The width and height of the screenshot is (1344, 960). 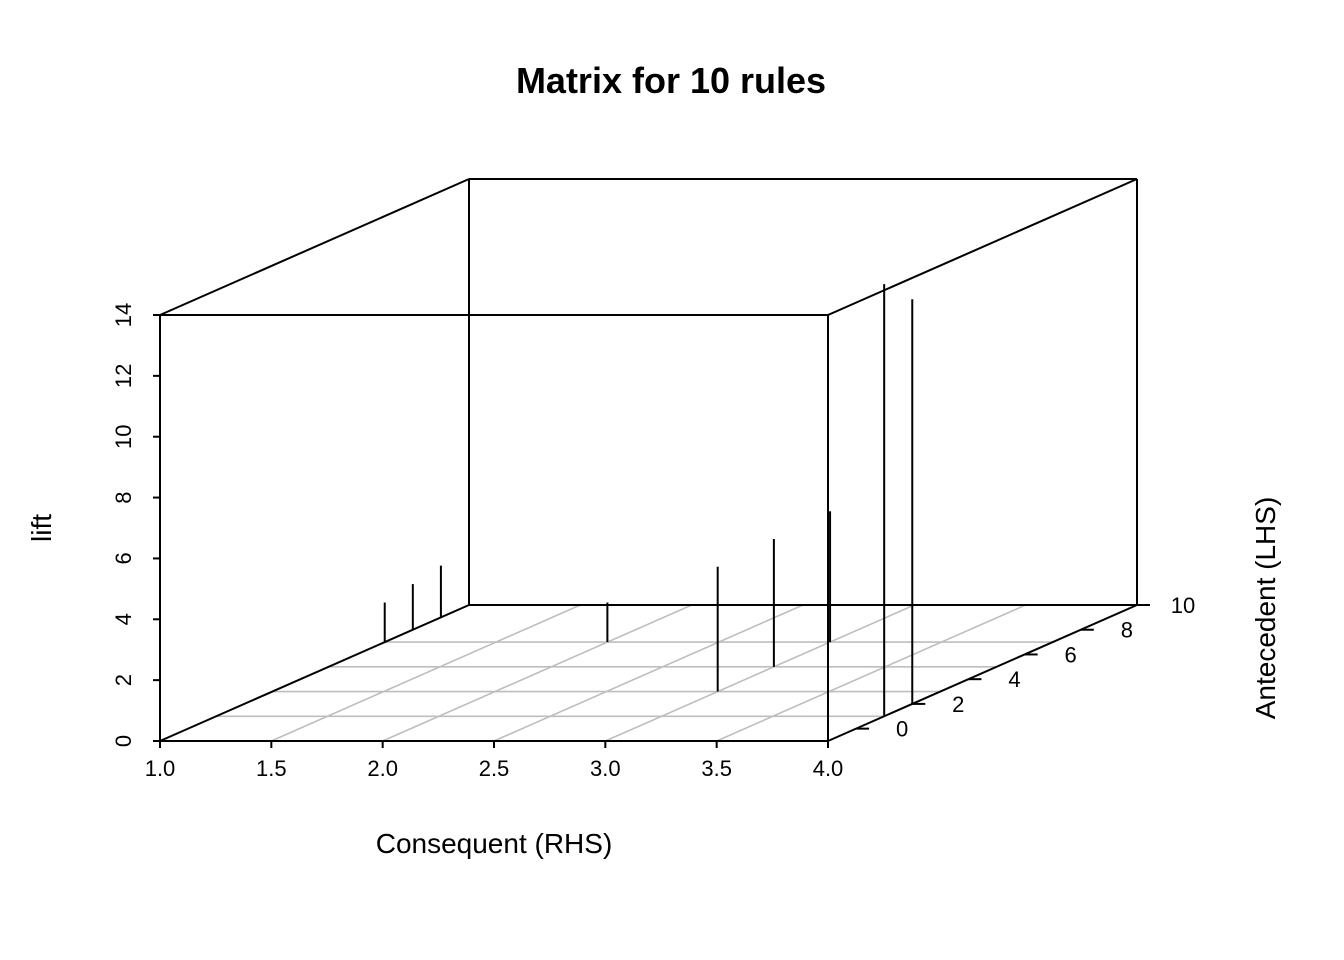 I want to click on y-tick-label: 6, so click(x=1071, y=654).